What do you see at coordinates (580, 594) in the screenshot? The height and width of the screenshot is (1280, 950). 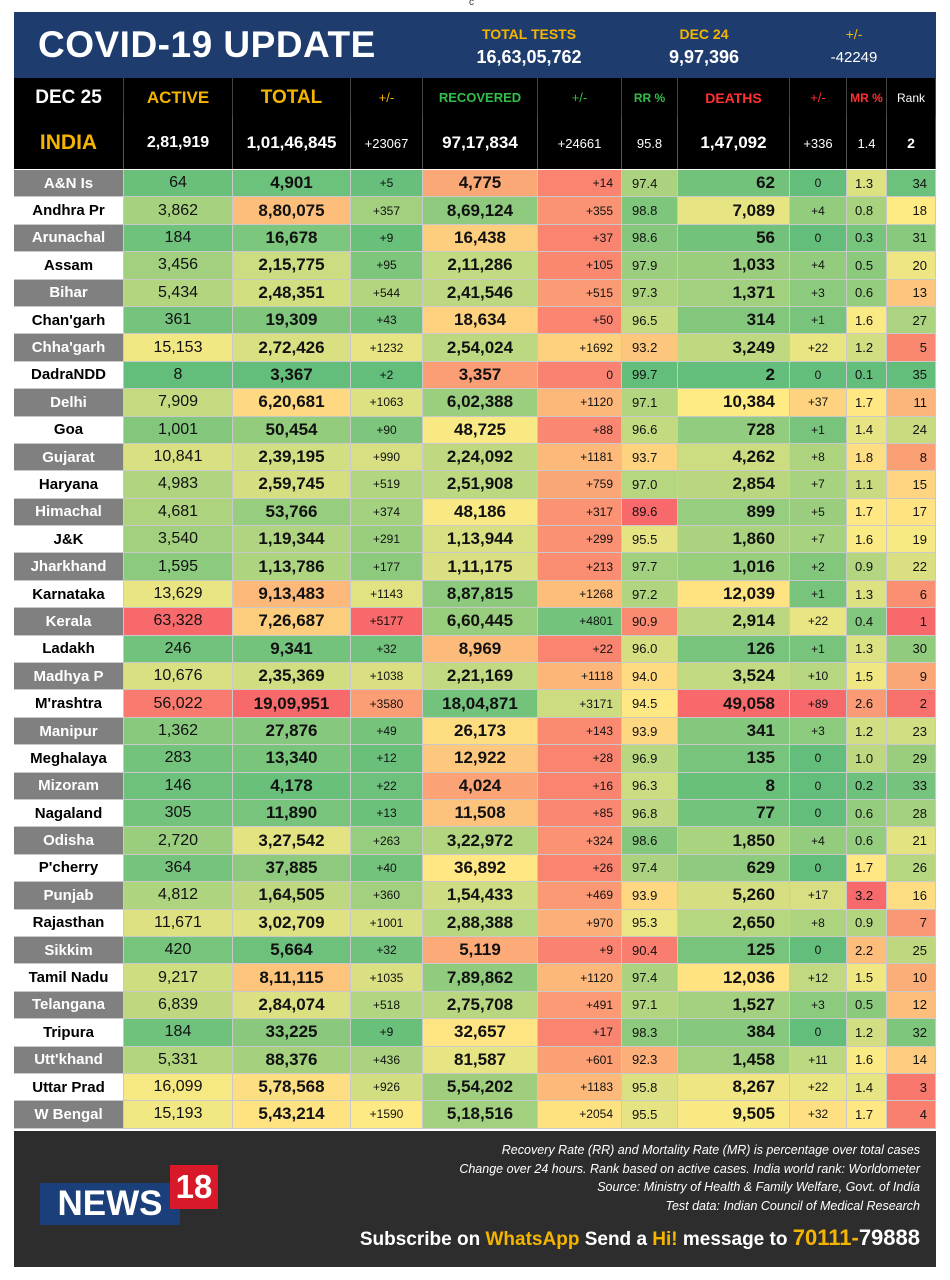 I see `cell-rec-chg: +1268` at bounding box center [580, 594].